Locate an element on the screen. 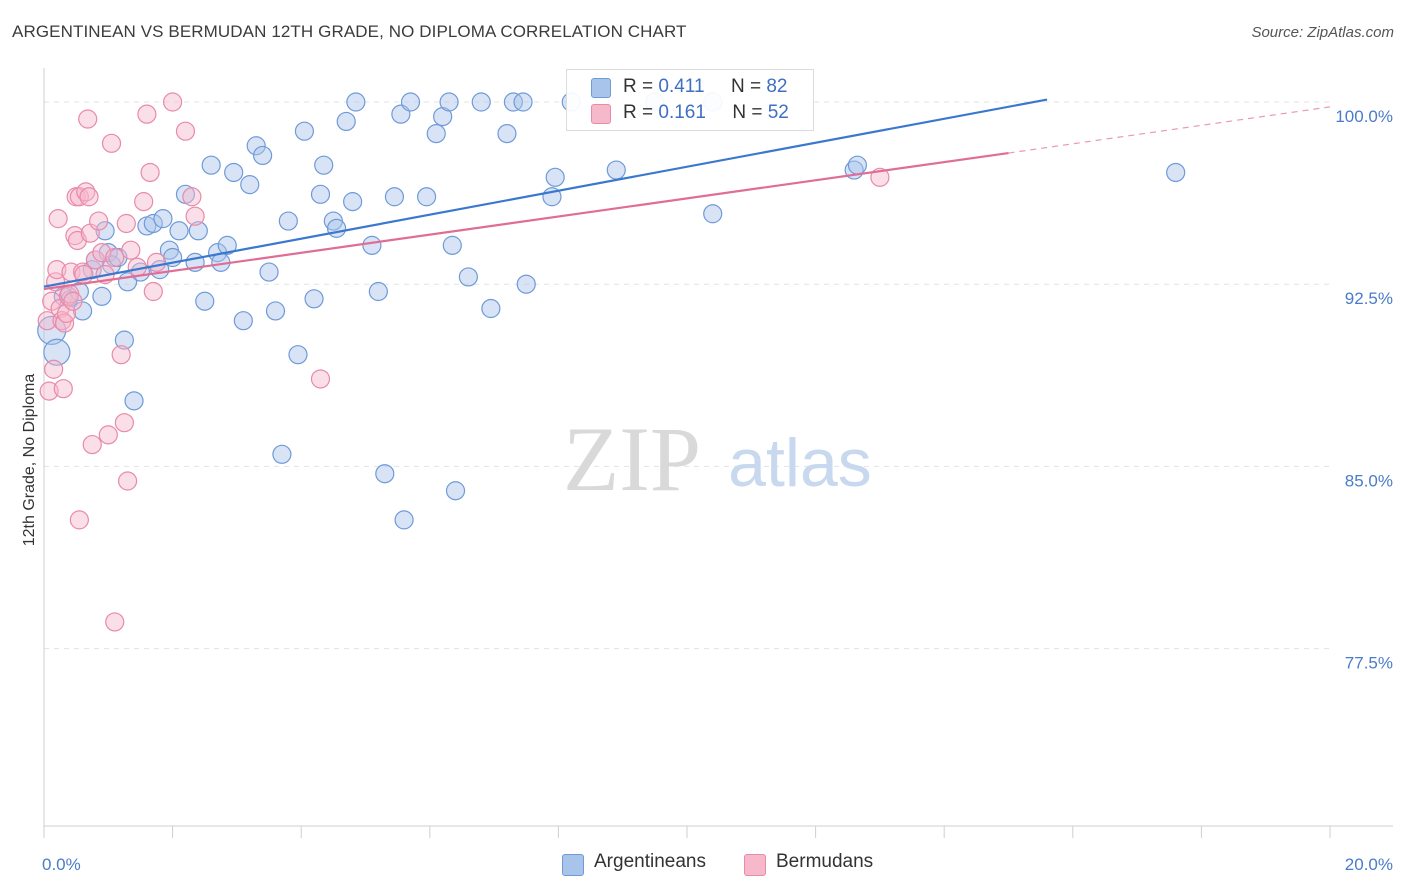 This screenshot has height=892, width=1406. trend-line-bermudans is located at coordinates (526, 221).